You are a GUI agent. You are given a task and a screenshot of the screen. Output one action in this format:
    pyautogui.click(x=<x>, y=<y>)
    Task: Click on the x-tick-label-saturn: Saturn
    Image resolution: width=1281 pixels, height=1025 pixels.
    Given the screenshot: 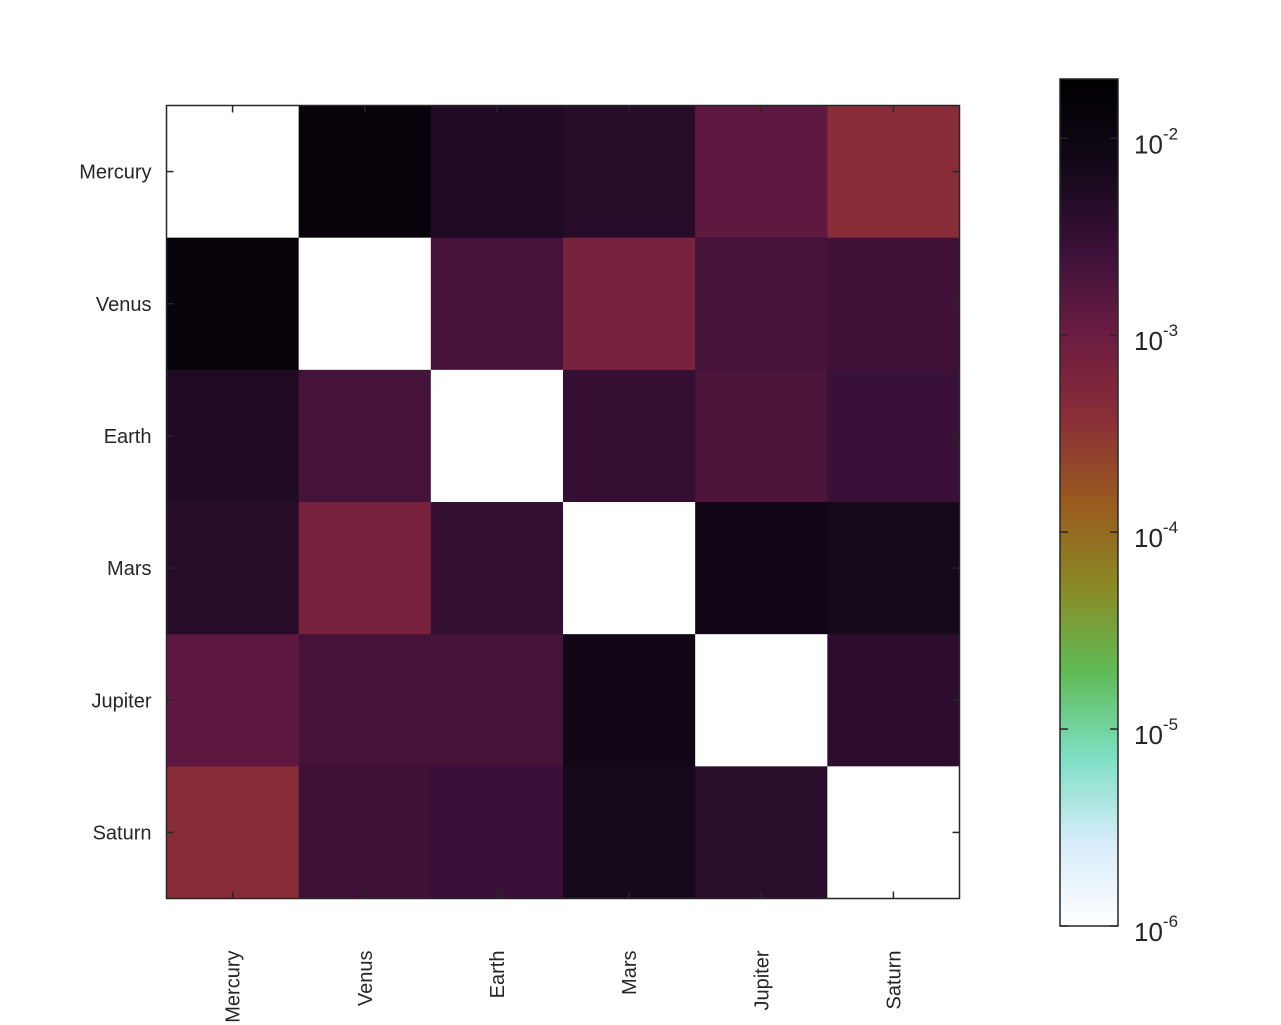 What is the action you would take?
    pyautogui.click(x=894, y=980)
    